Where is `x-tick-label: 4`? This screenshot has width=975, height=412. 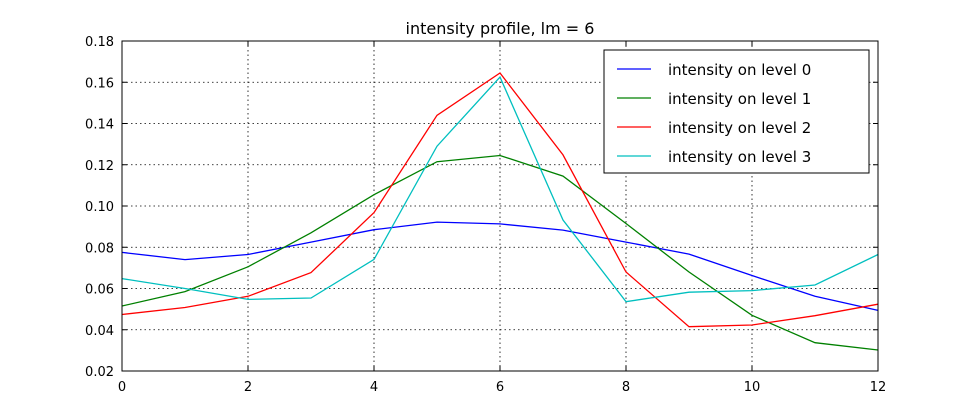
x-tick-label: 4 is located at coordinates (374, 387).